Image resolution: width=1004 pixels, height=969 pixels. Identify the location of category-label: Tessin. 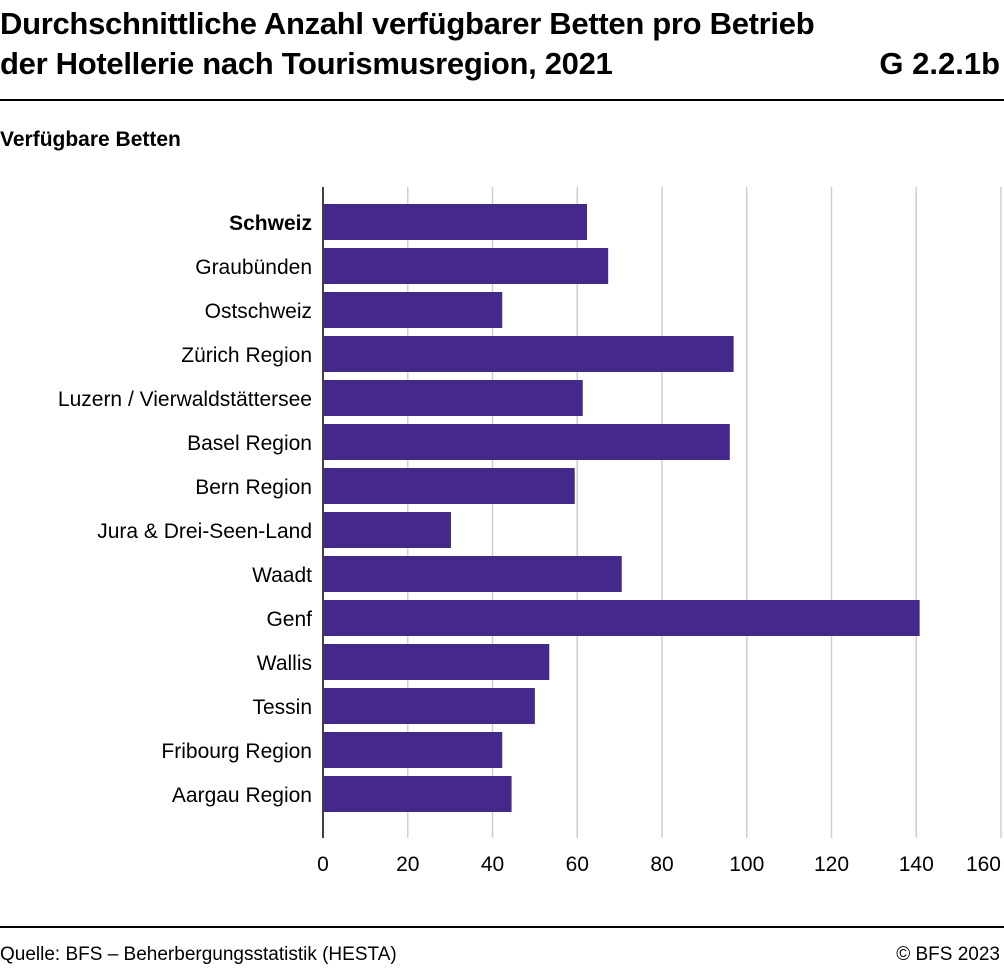
(282, 707).